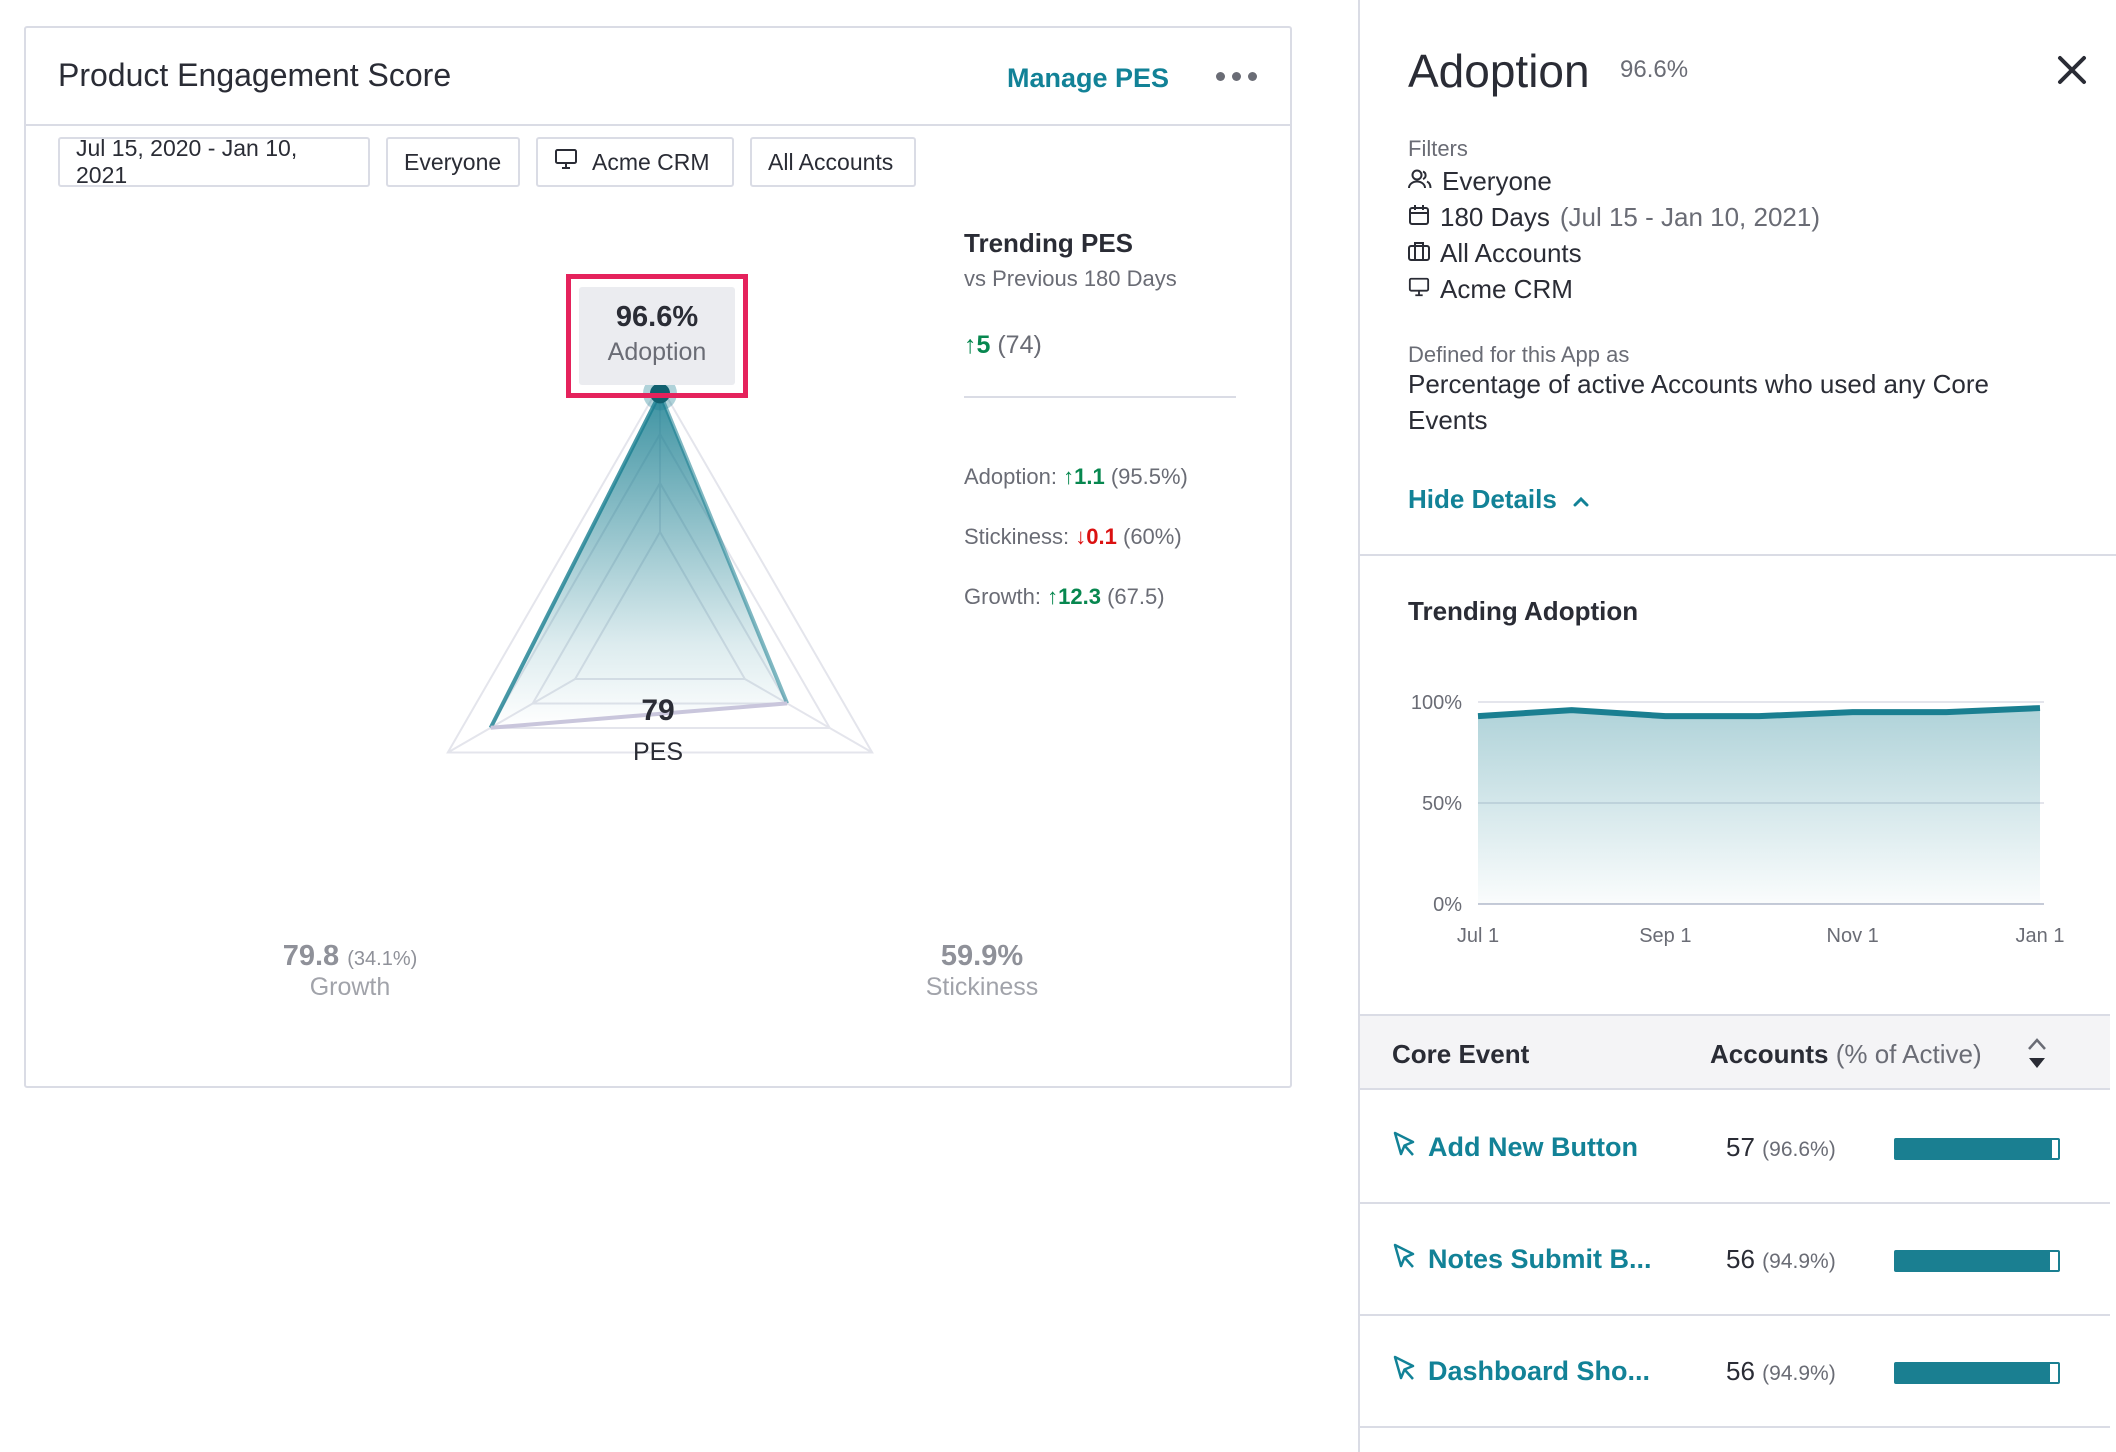  What do you see at coordinates (651, 161) in the screenshot?
I see `app-label: Acme CRM` at bounding box center [651, 161].